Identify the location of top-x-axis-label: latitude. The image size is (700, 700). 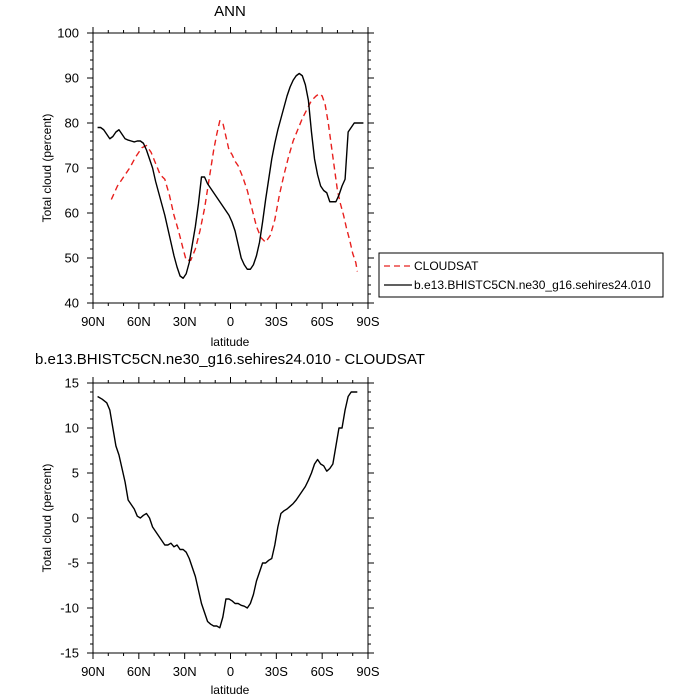
(230, 342).